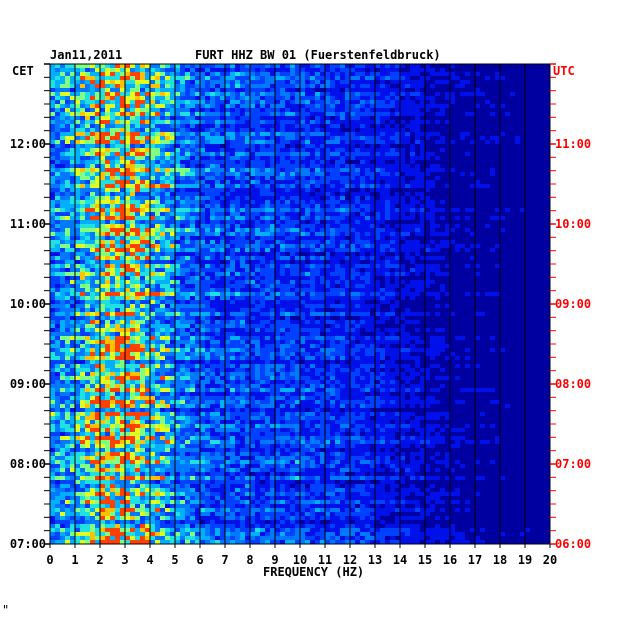  I want to click on x-tick-label-2: 2, so click(99, 560).